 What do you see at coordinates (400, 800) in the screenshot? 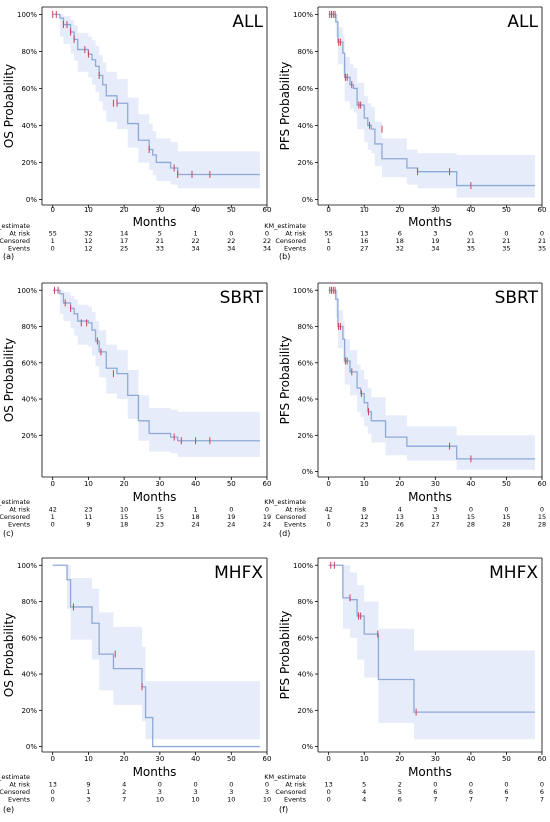
I see `risk-table-cell: 6` at bounding box center [400, 800].